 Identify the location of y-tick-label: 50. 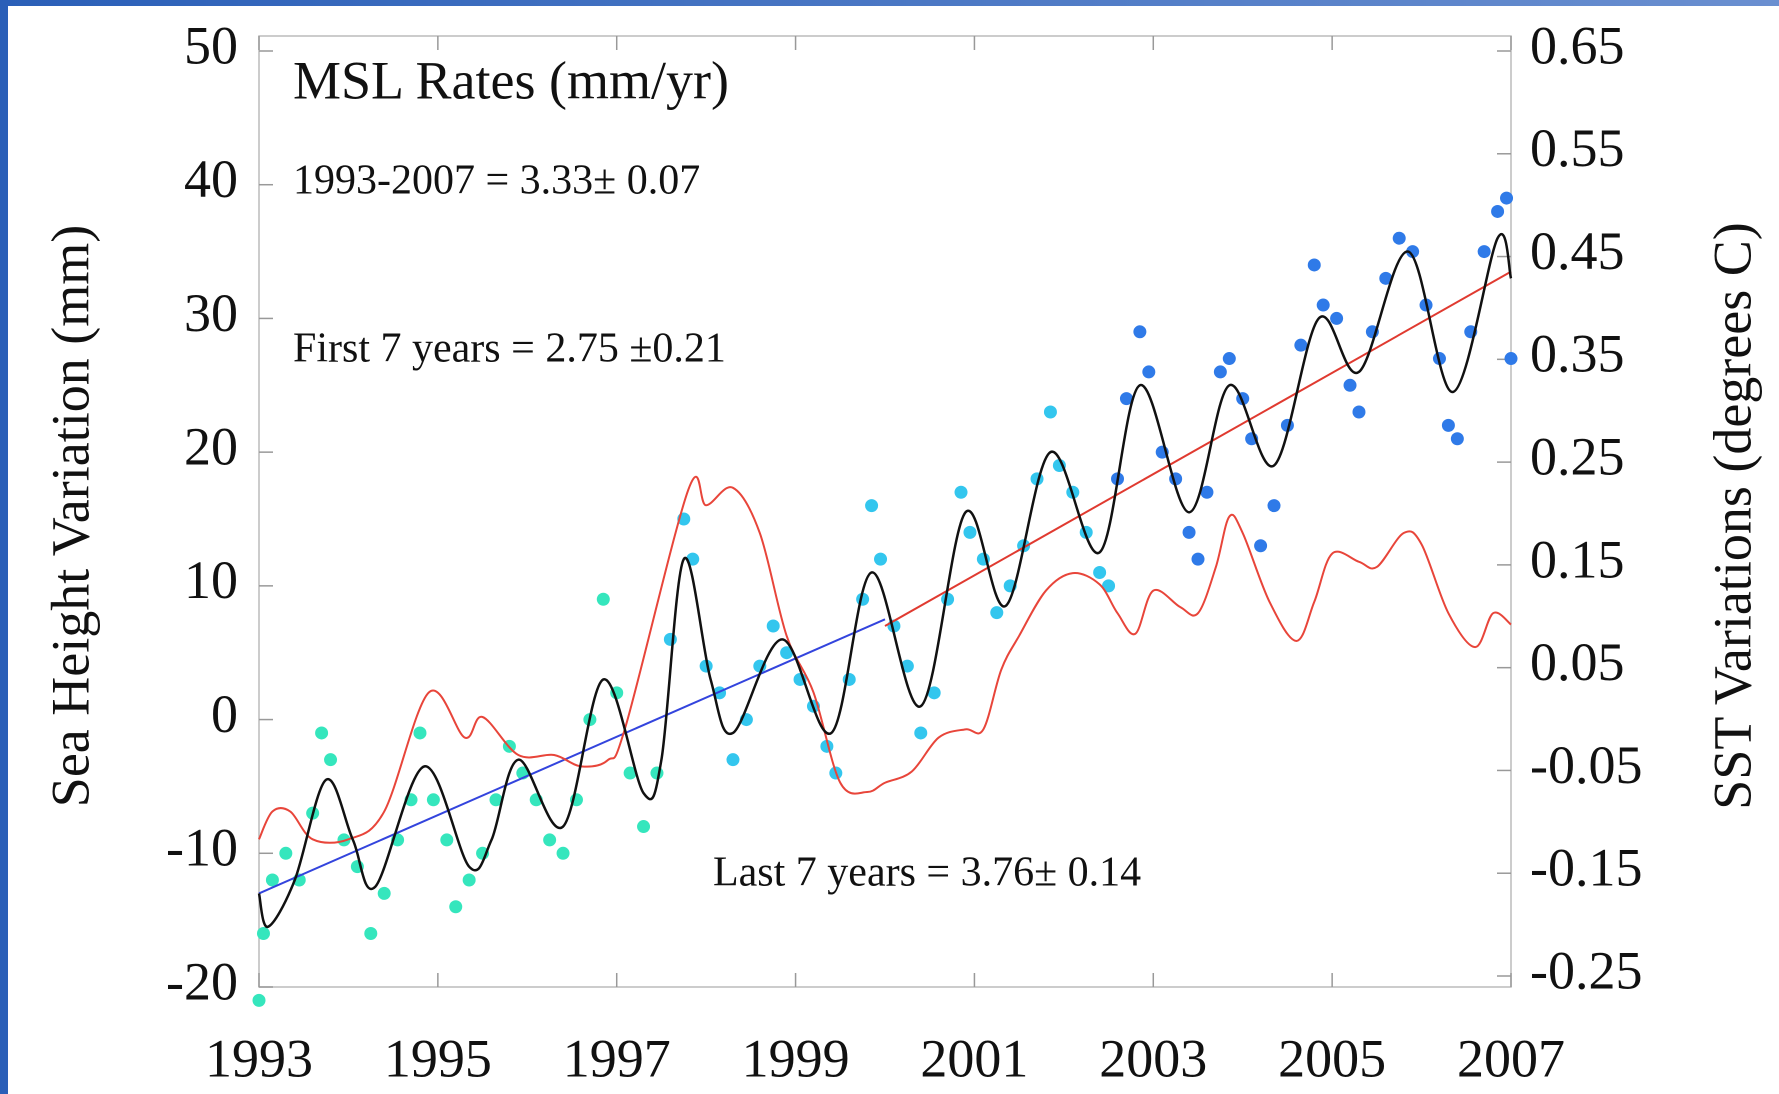
(211, 45).